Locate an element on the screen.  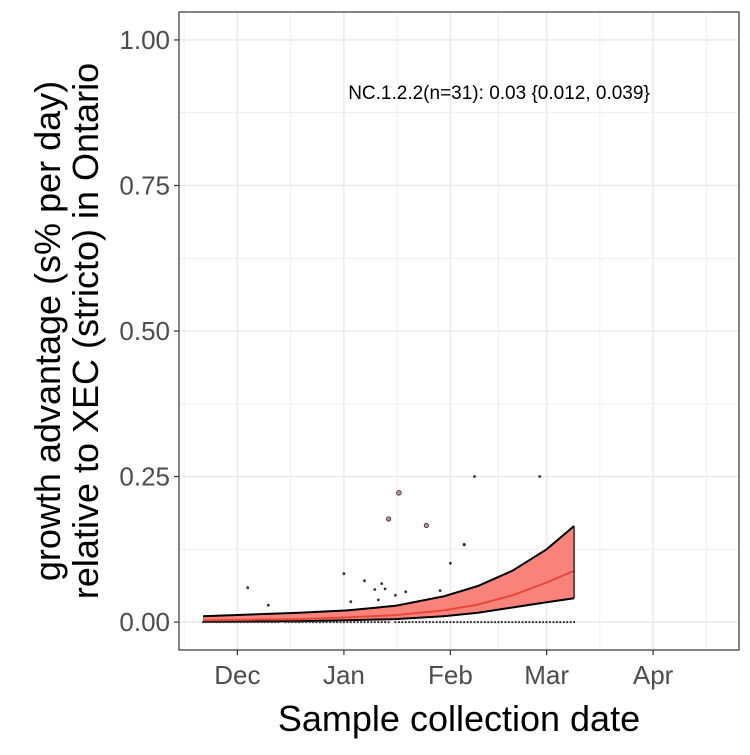
confidence-ribbon is located at coordinates (389, 574).